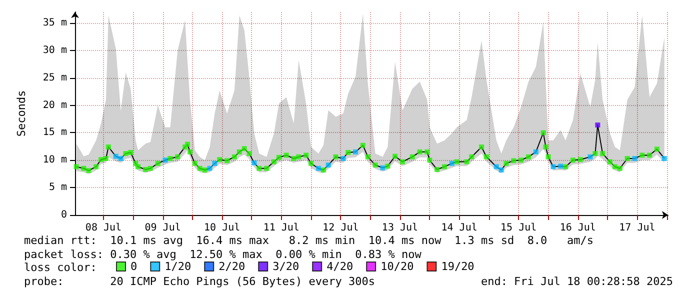 This screenshot has height=297, width=697. I want to click on y-tick-label: 10 m, so click(54, 160).